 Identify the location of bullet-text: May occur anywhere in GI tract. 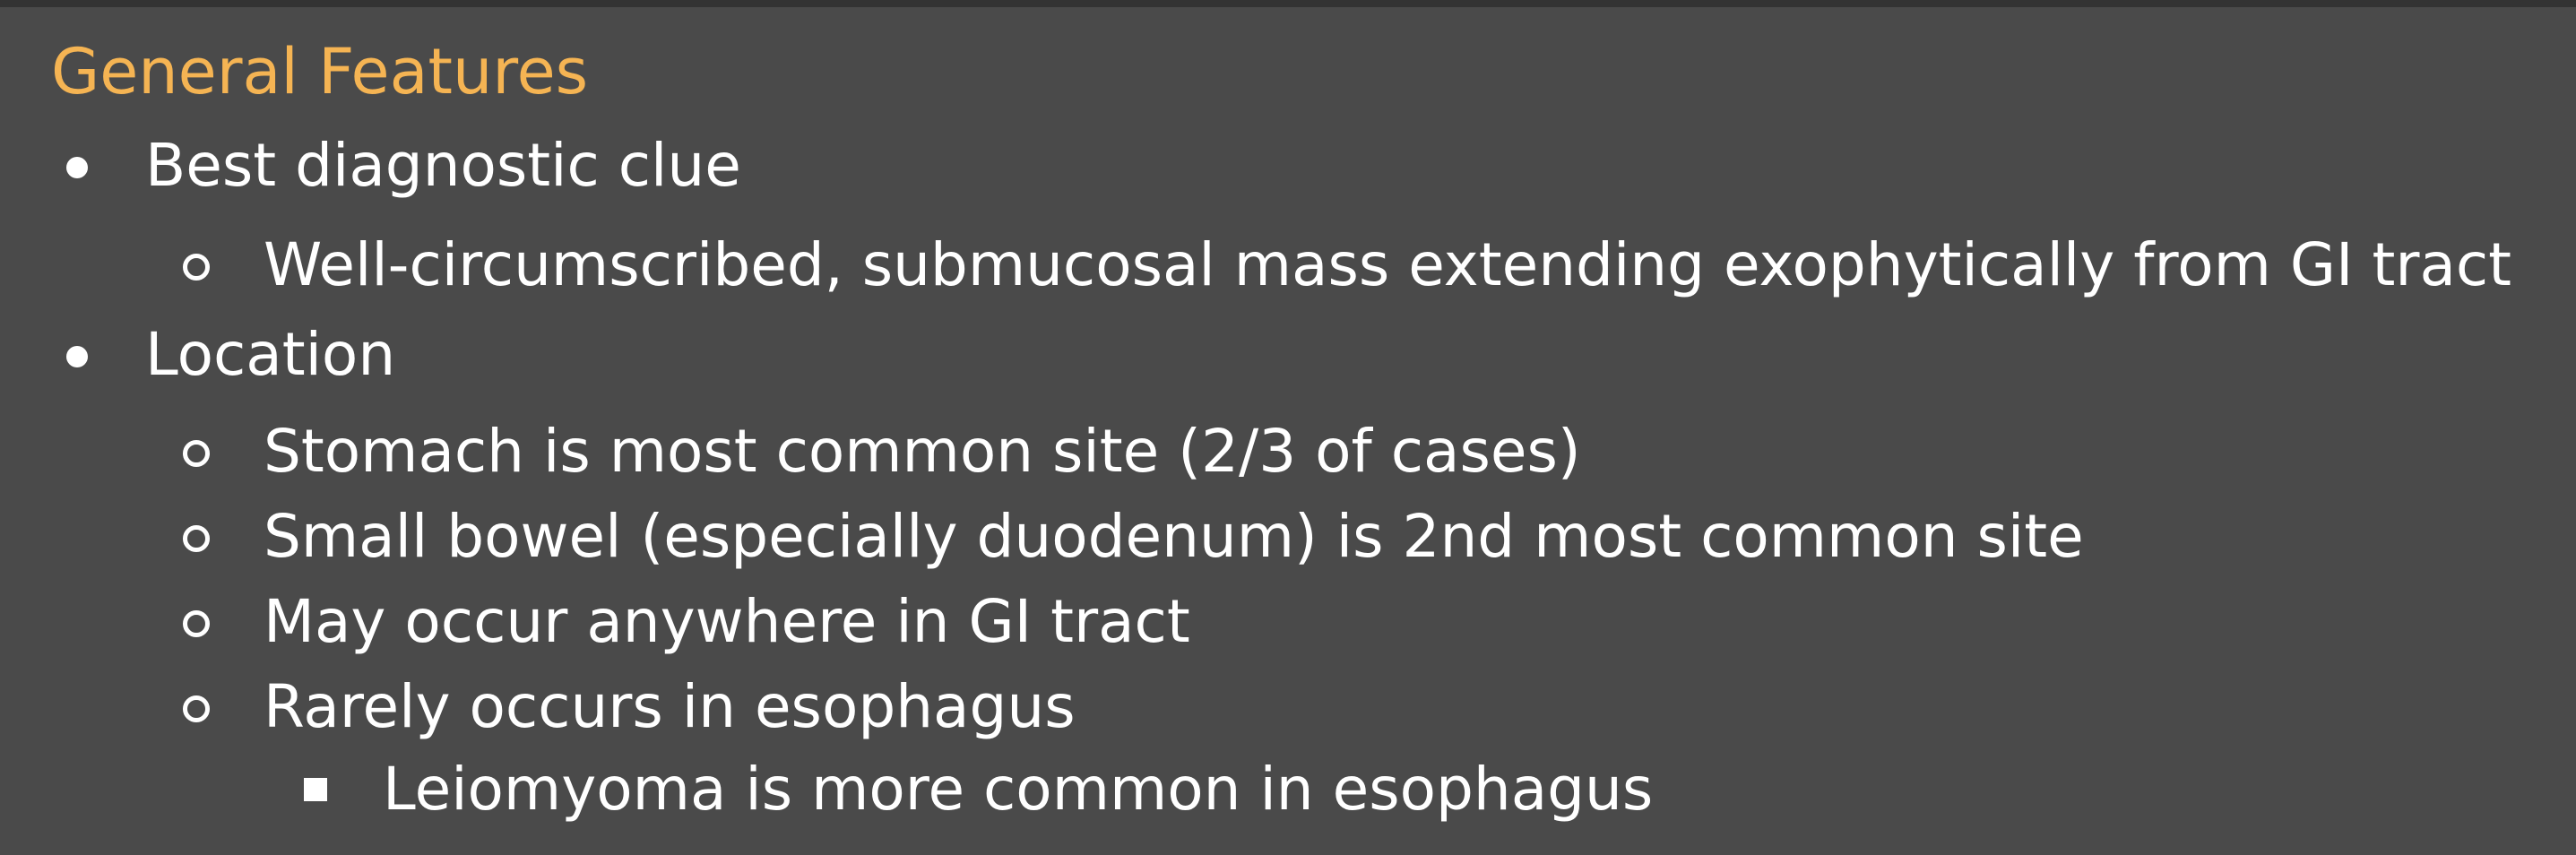
(727, 621).